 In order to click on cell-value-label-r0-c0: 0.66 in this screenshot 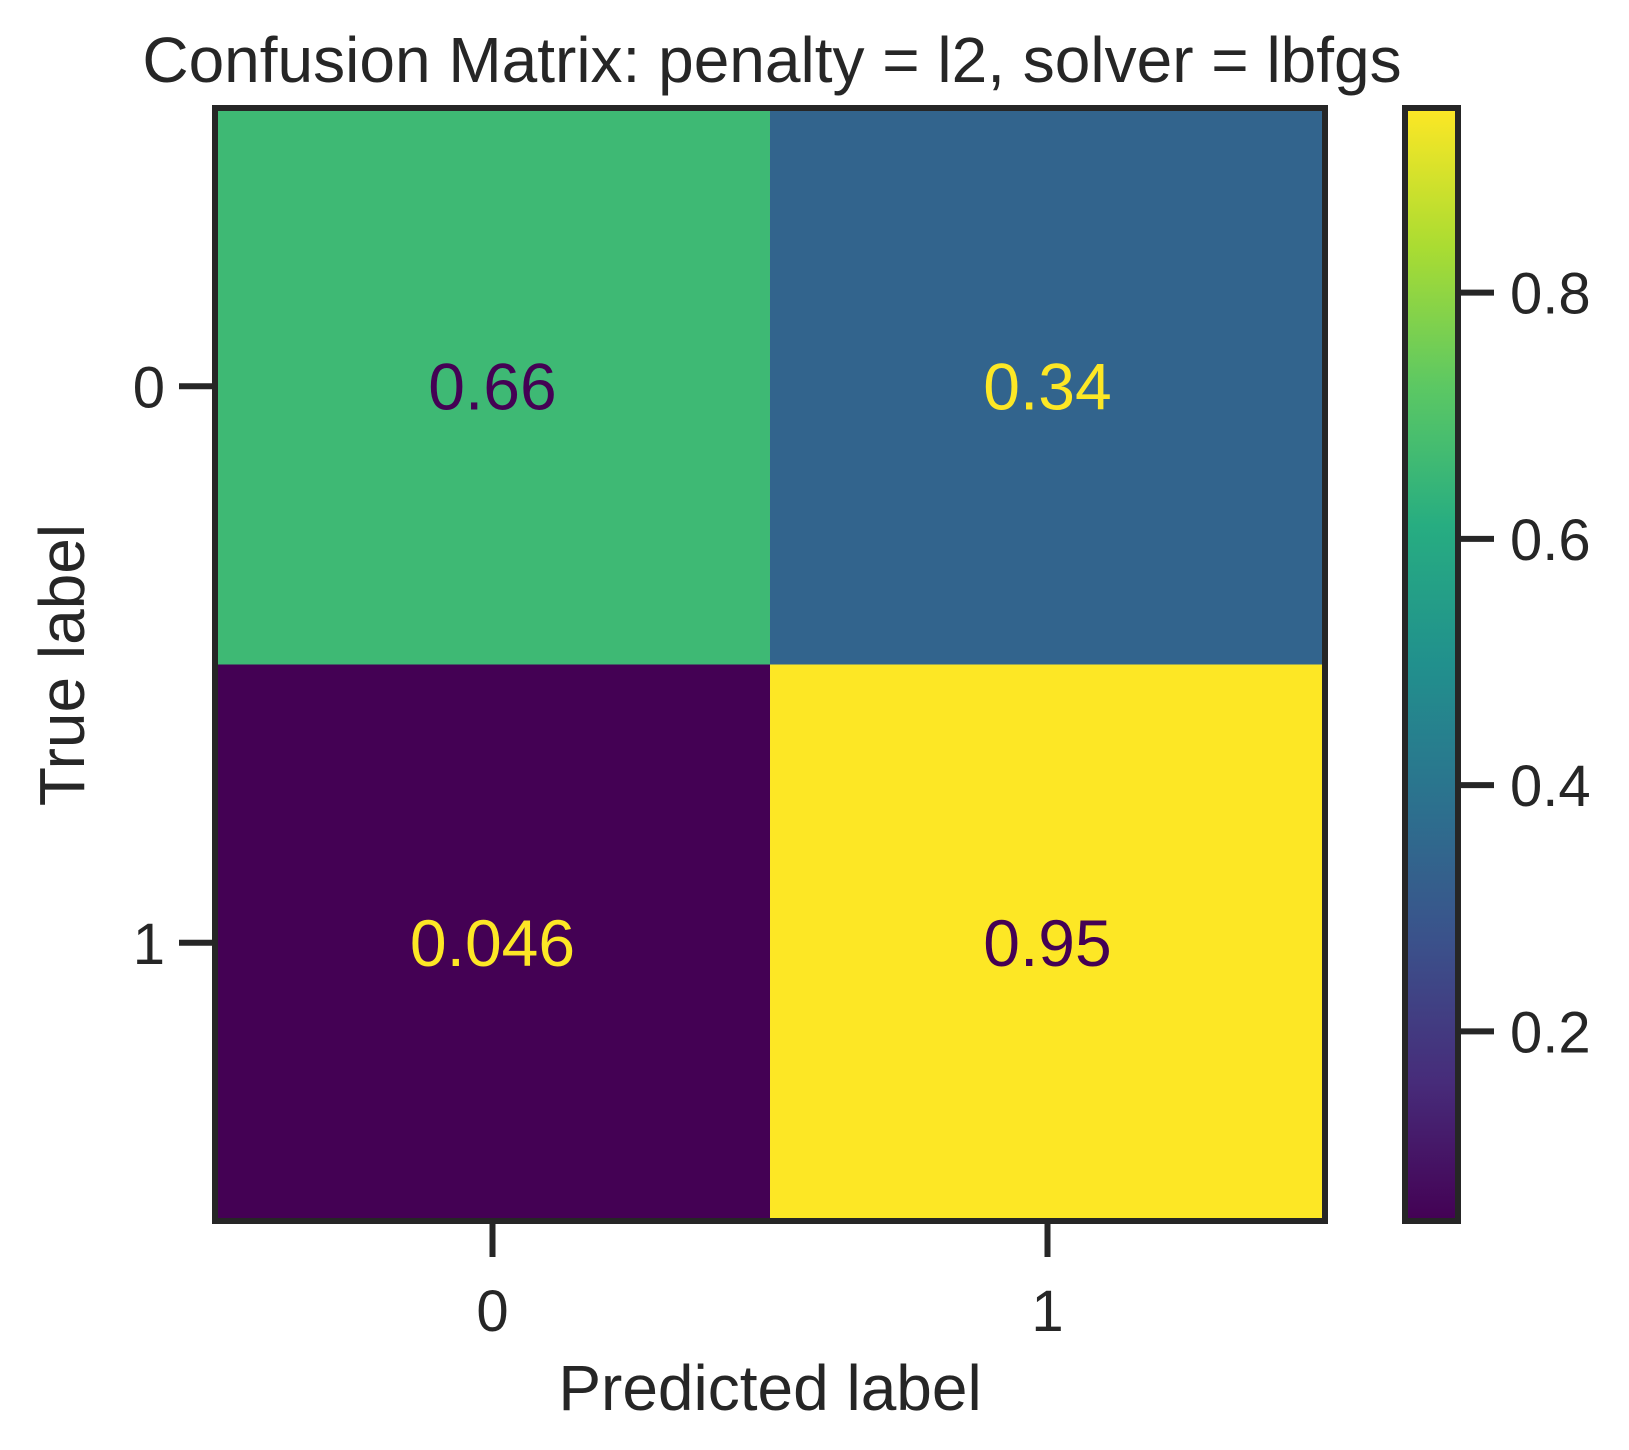, I will do `click(492, 386)`.